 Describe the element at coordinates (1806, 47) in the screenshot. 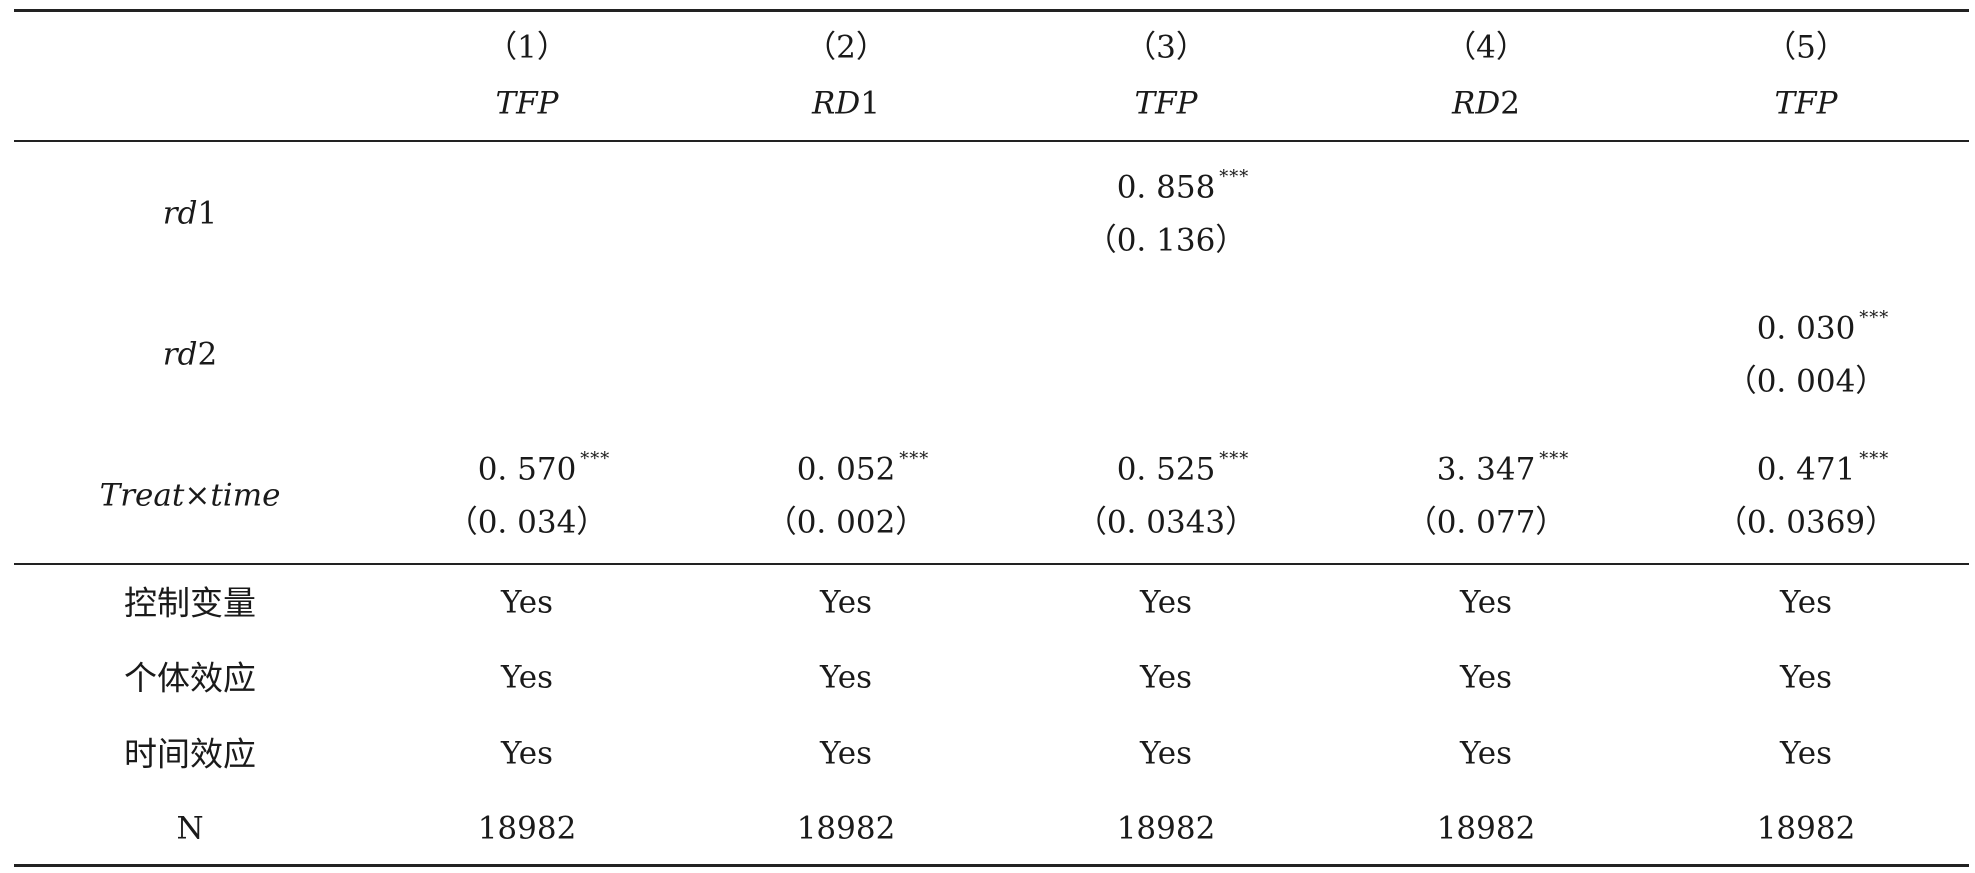

I see `col-number-5: （5）` at that location.